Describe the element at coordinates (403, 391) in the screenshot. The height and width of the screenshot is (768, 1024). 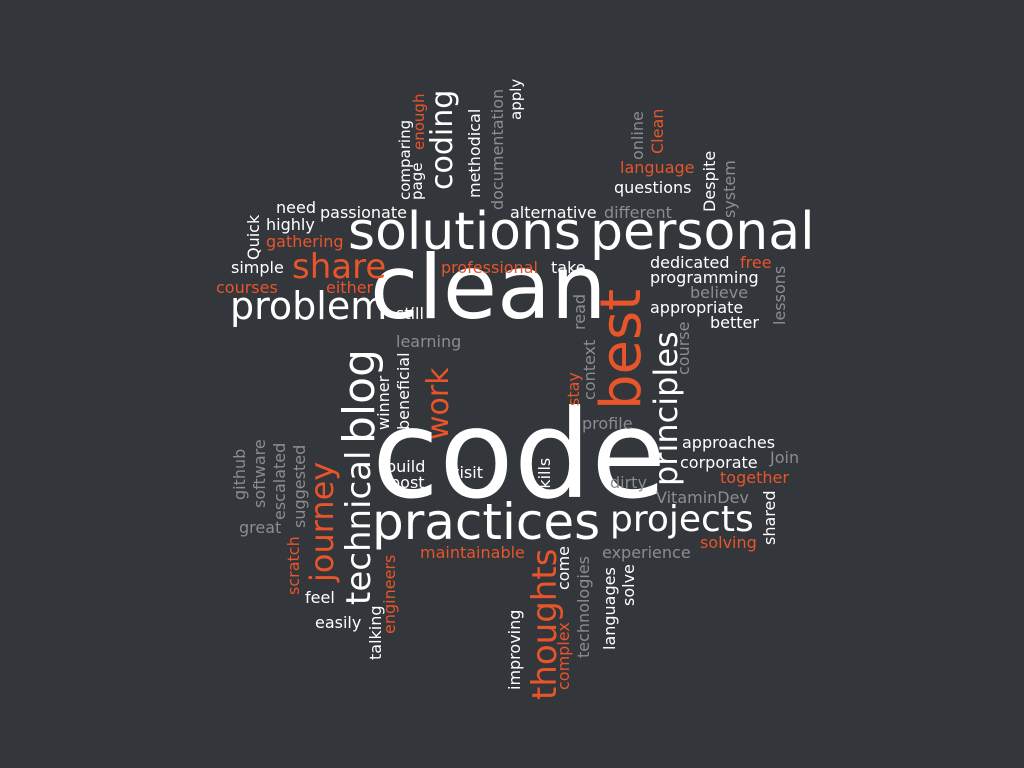
I see `word-beneficial: beneficial` at that location.